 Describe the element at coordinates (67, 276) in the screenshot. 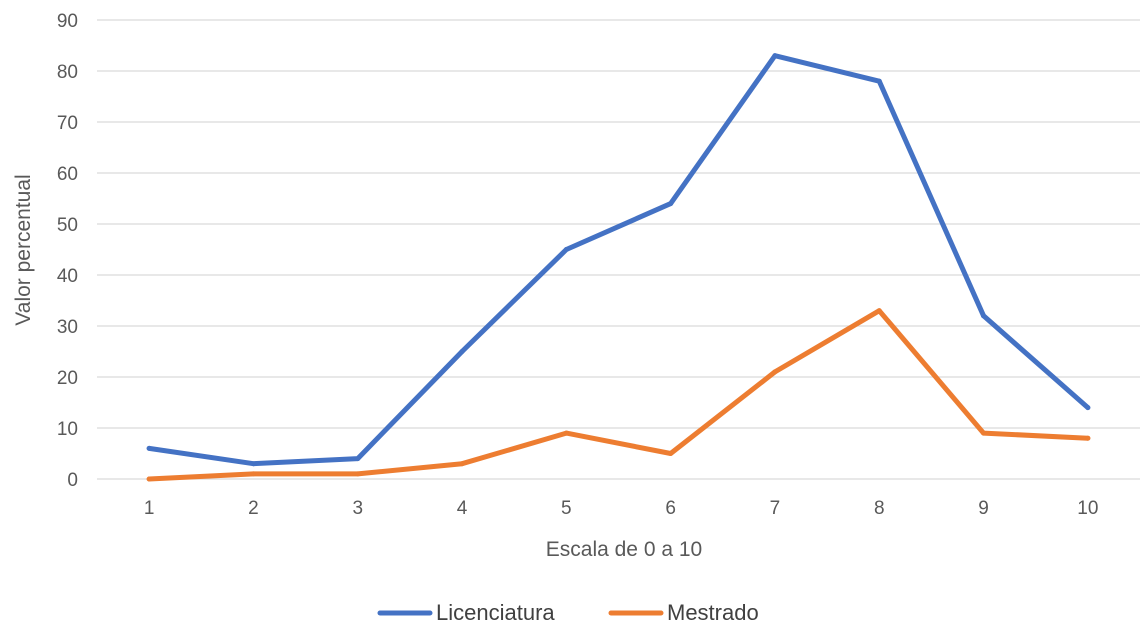

I see `y-tick-label: 40` at that location.